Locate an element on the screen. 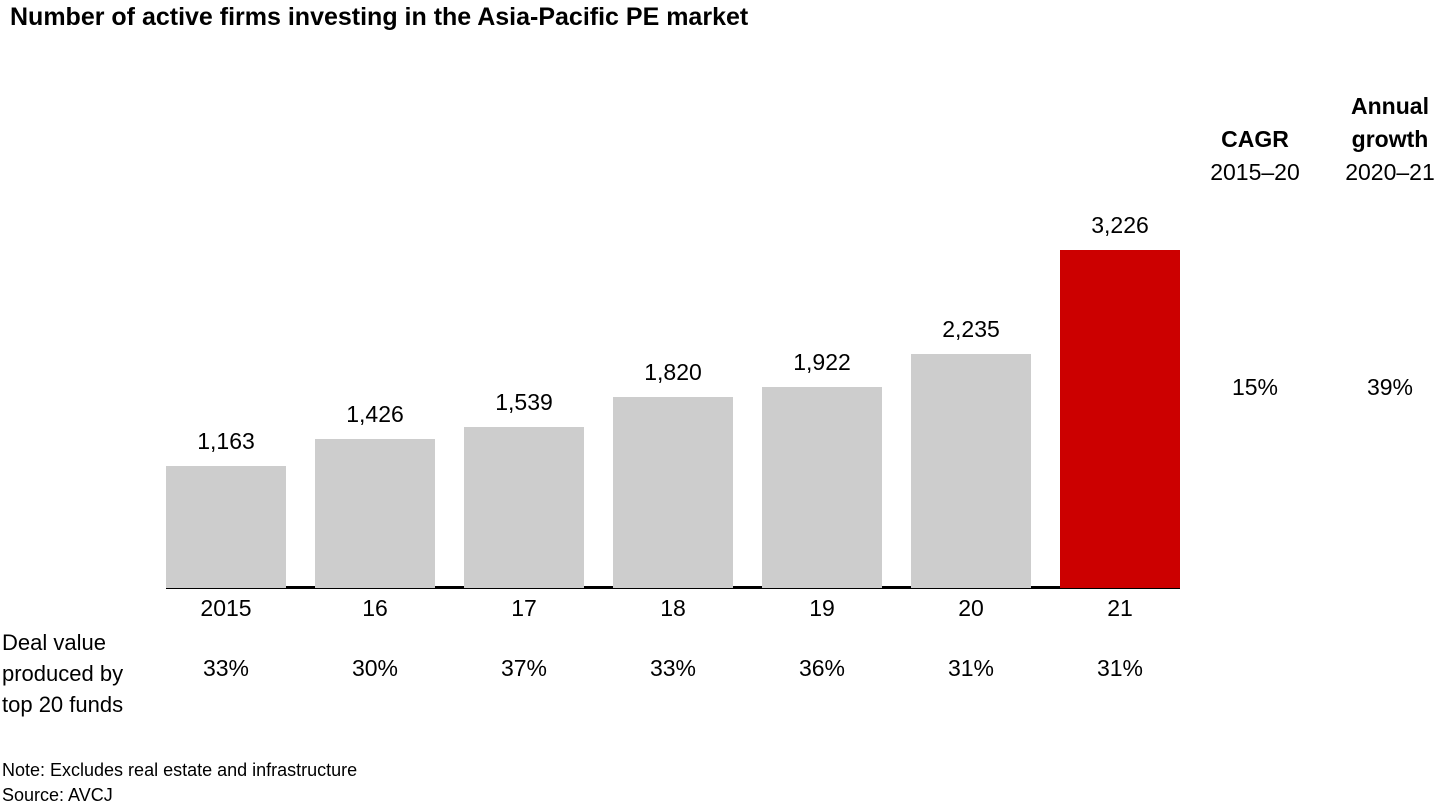 This screenshot has height=810, width=1440. source-text: Source: AVCJ is located at coordinates (57, 795).